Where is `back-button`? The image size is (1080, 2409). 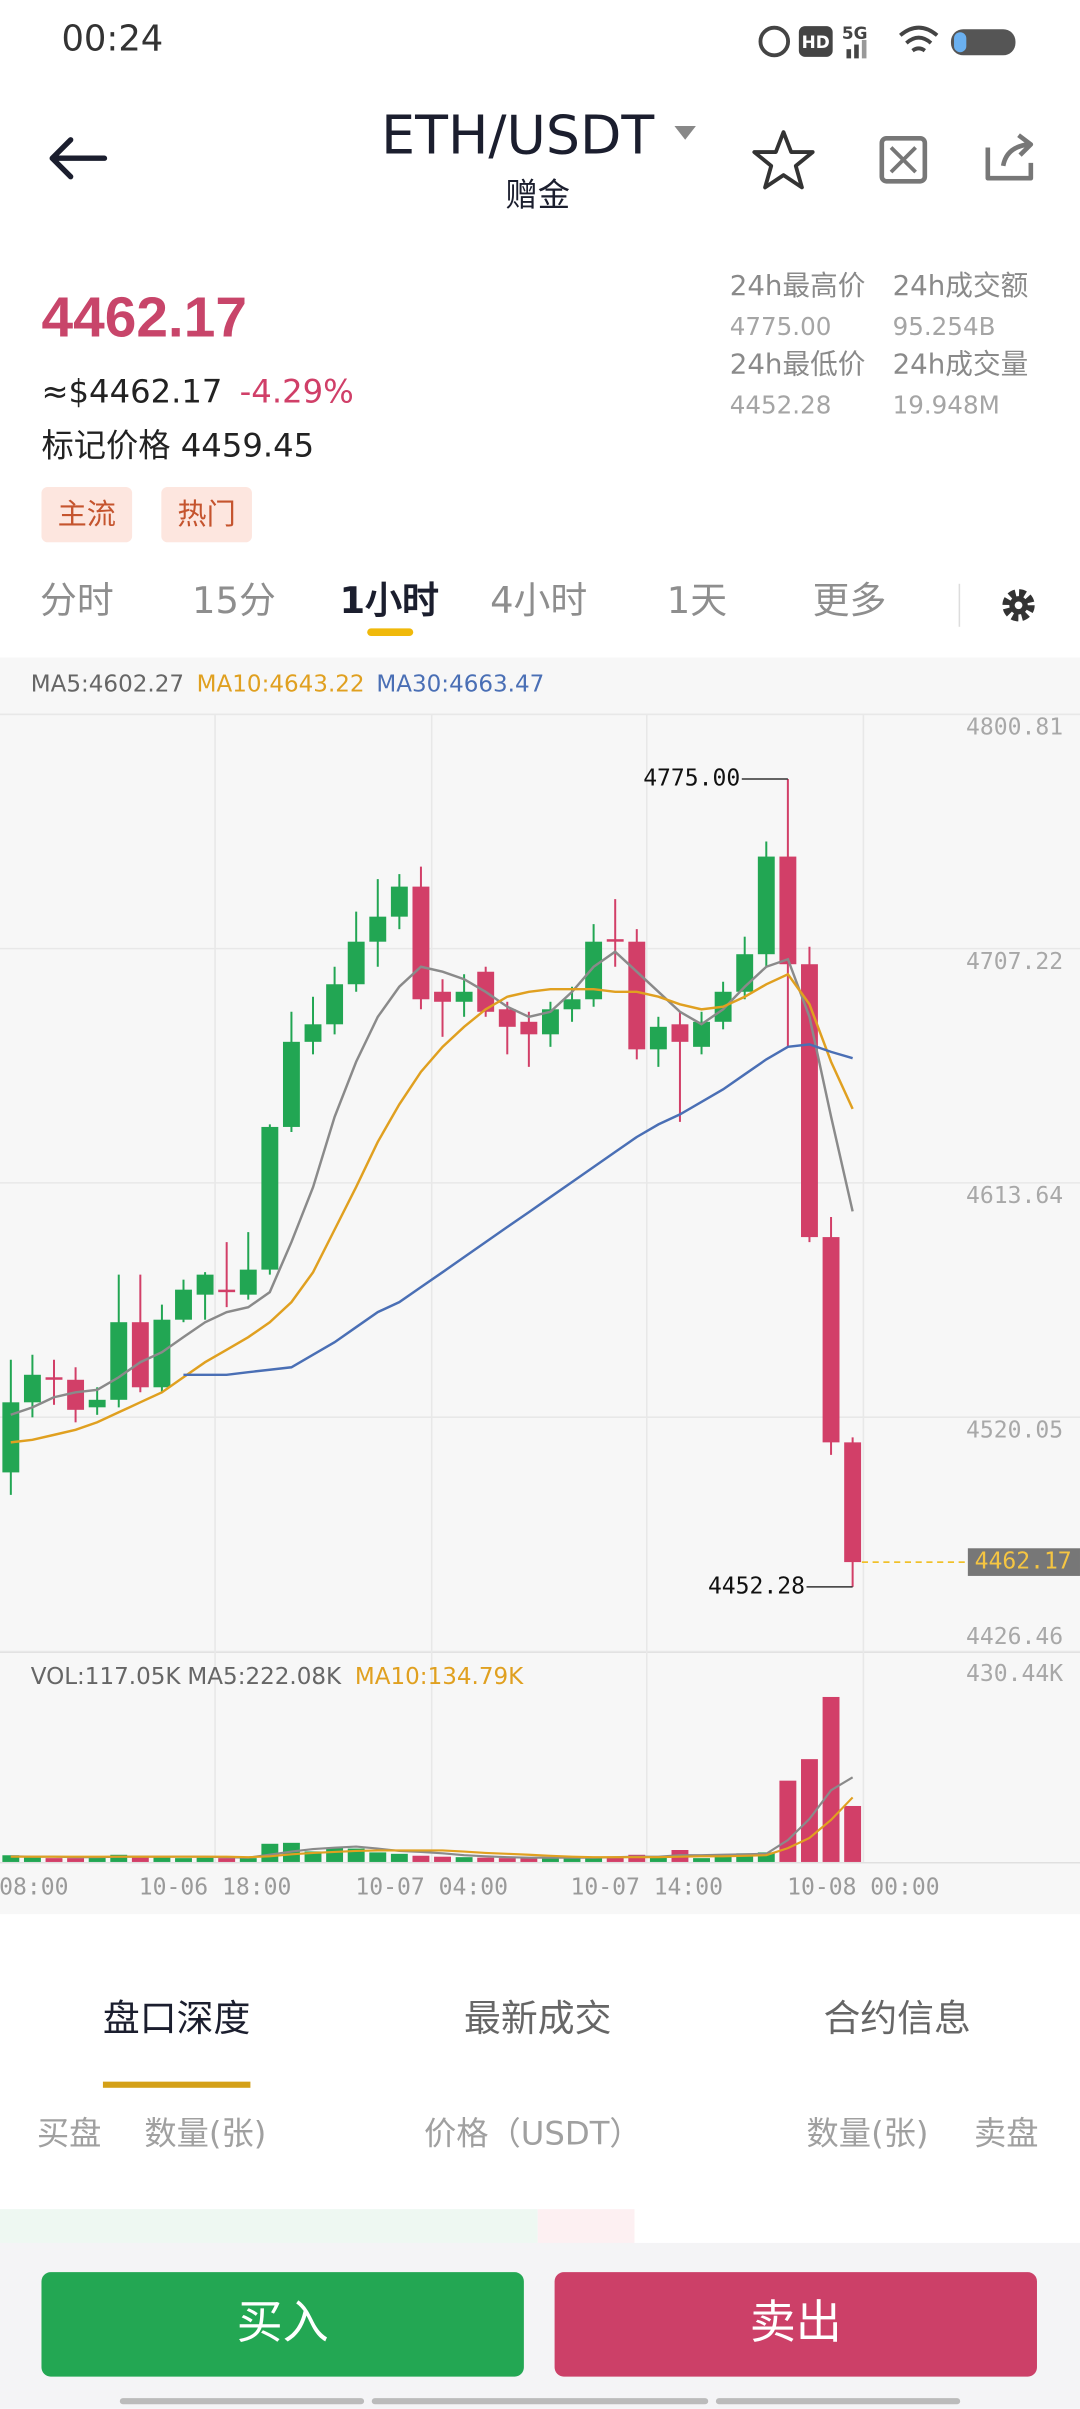
back-button is located at coordinates (78, 159).